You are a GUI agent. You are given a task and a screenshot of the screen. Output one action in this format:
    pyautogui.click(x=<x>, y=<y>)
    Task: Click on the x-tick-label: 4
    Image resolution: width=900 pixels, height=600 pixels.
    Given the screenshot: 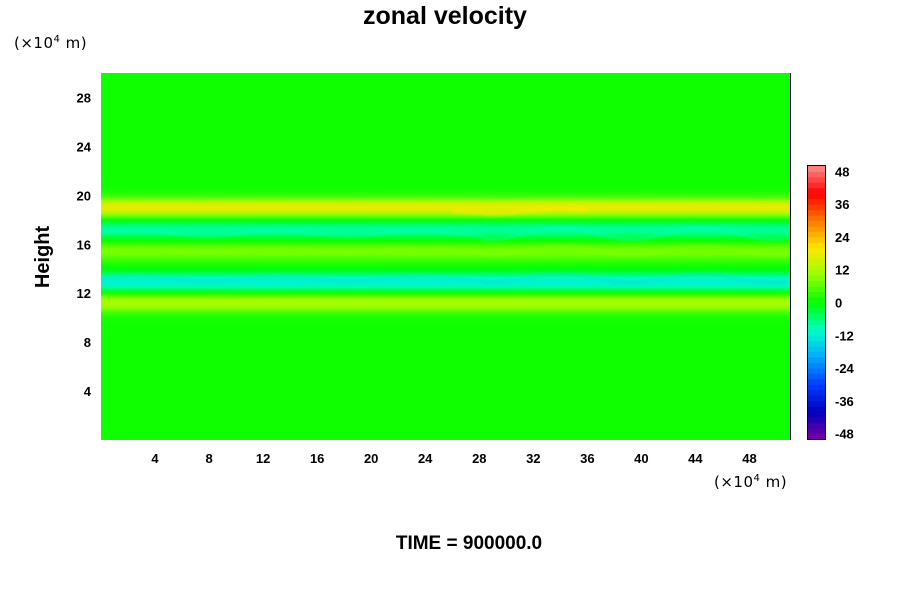 What is the action you would take?
    pyautogui.click(x=155, y=458)
    